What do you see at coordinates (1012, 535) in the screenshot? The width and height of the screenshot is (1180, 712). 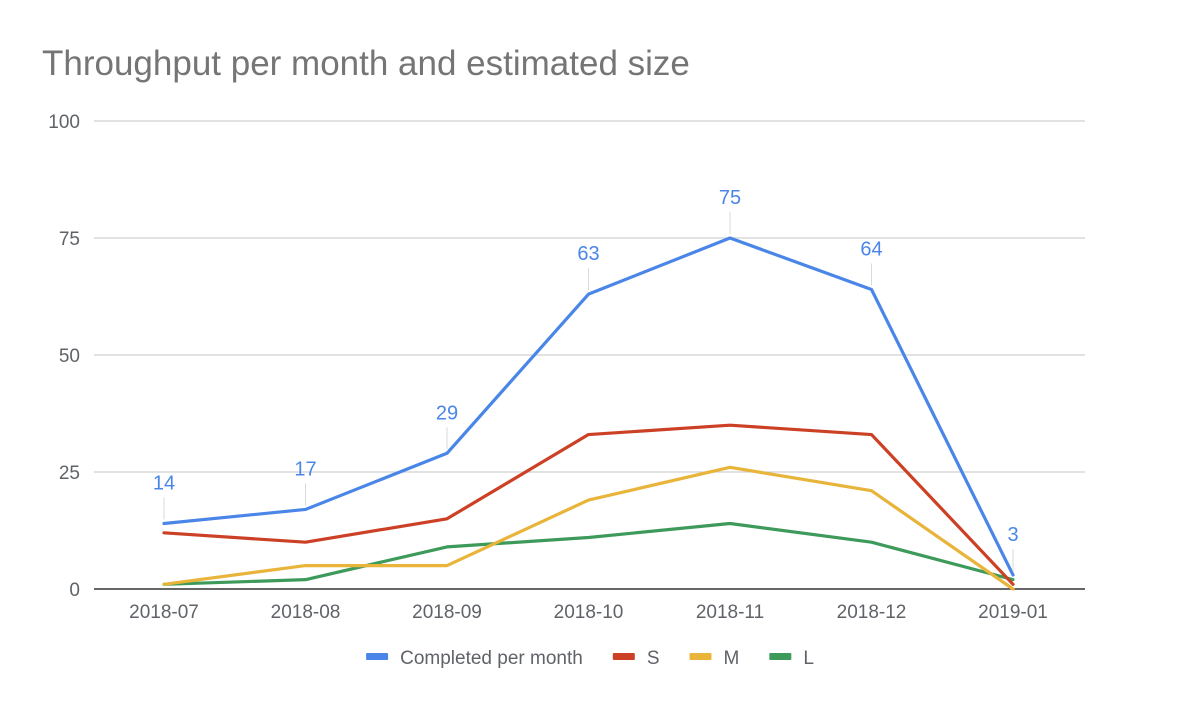 I see `data-label: 3` at bounding box center [1012, 535].